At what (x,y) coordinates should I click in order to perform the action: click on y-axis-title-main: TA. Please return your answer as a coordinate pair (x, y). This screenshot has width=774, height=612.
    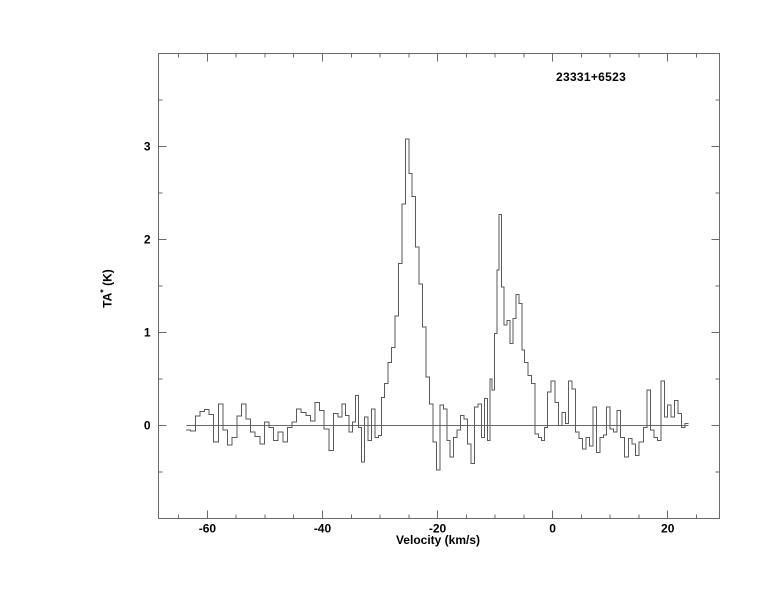
    Looking at the image, I should click on (107, 300).